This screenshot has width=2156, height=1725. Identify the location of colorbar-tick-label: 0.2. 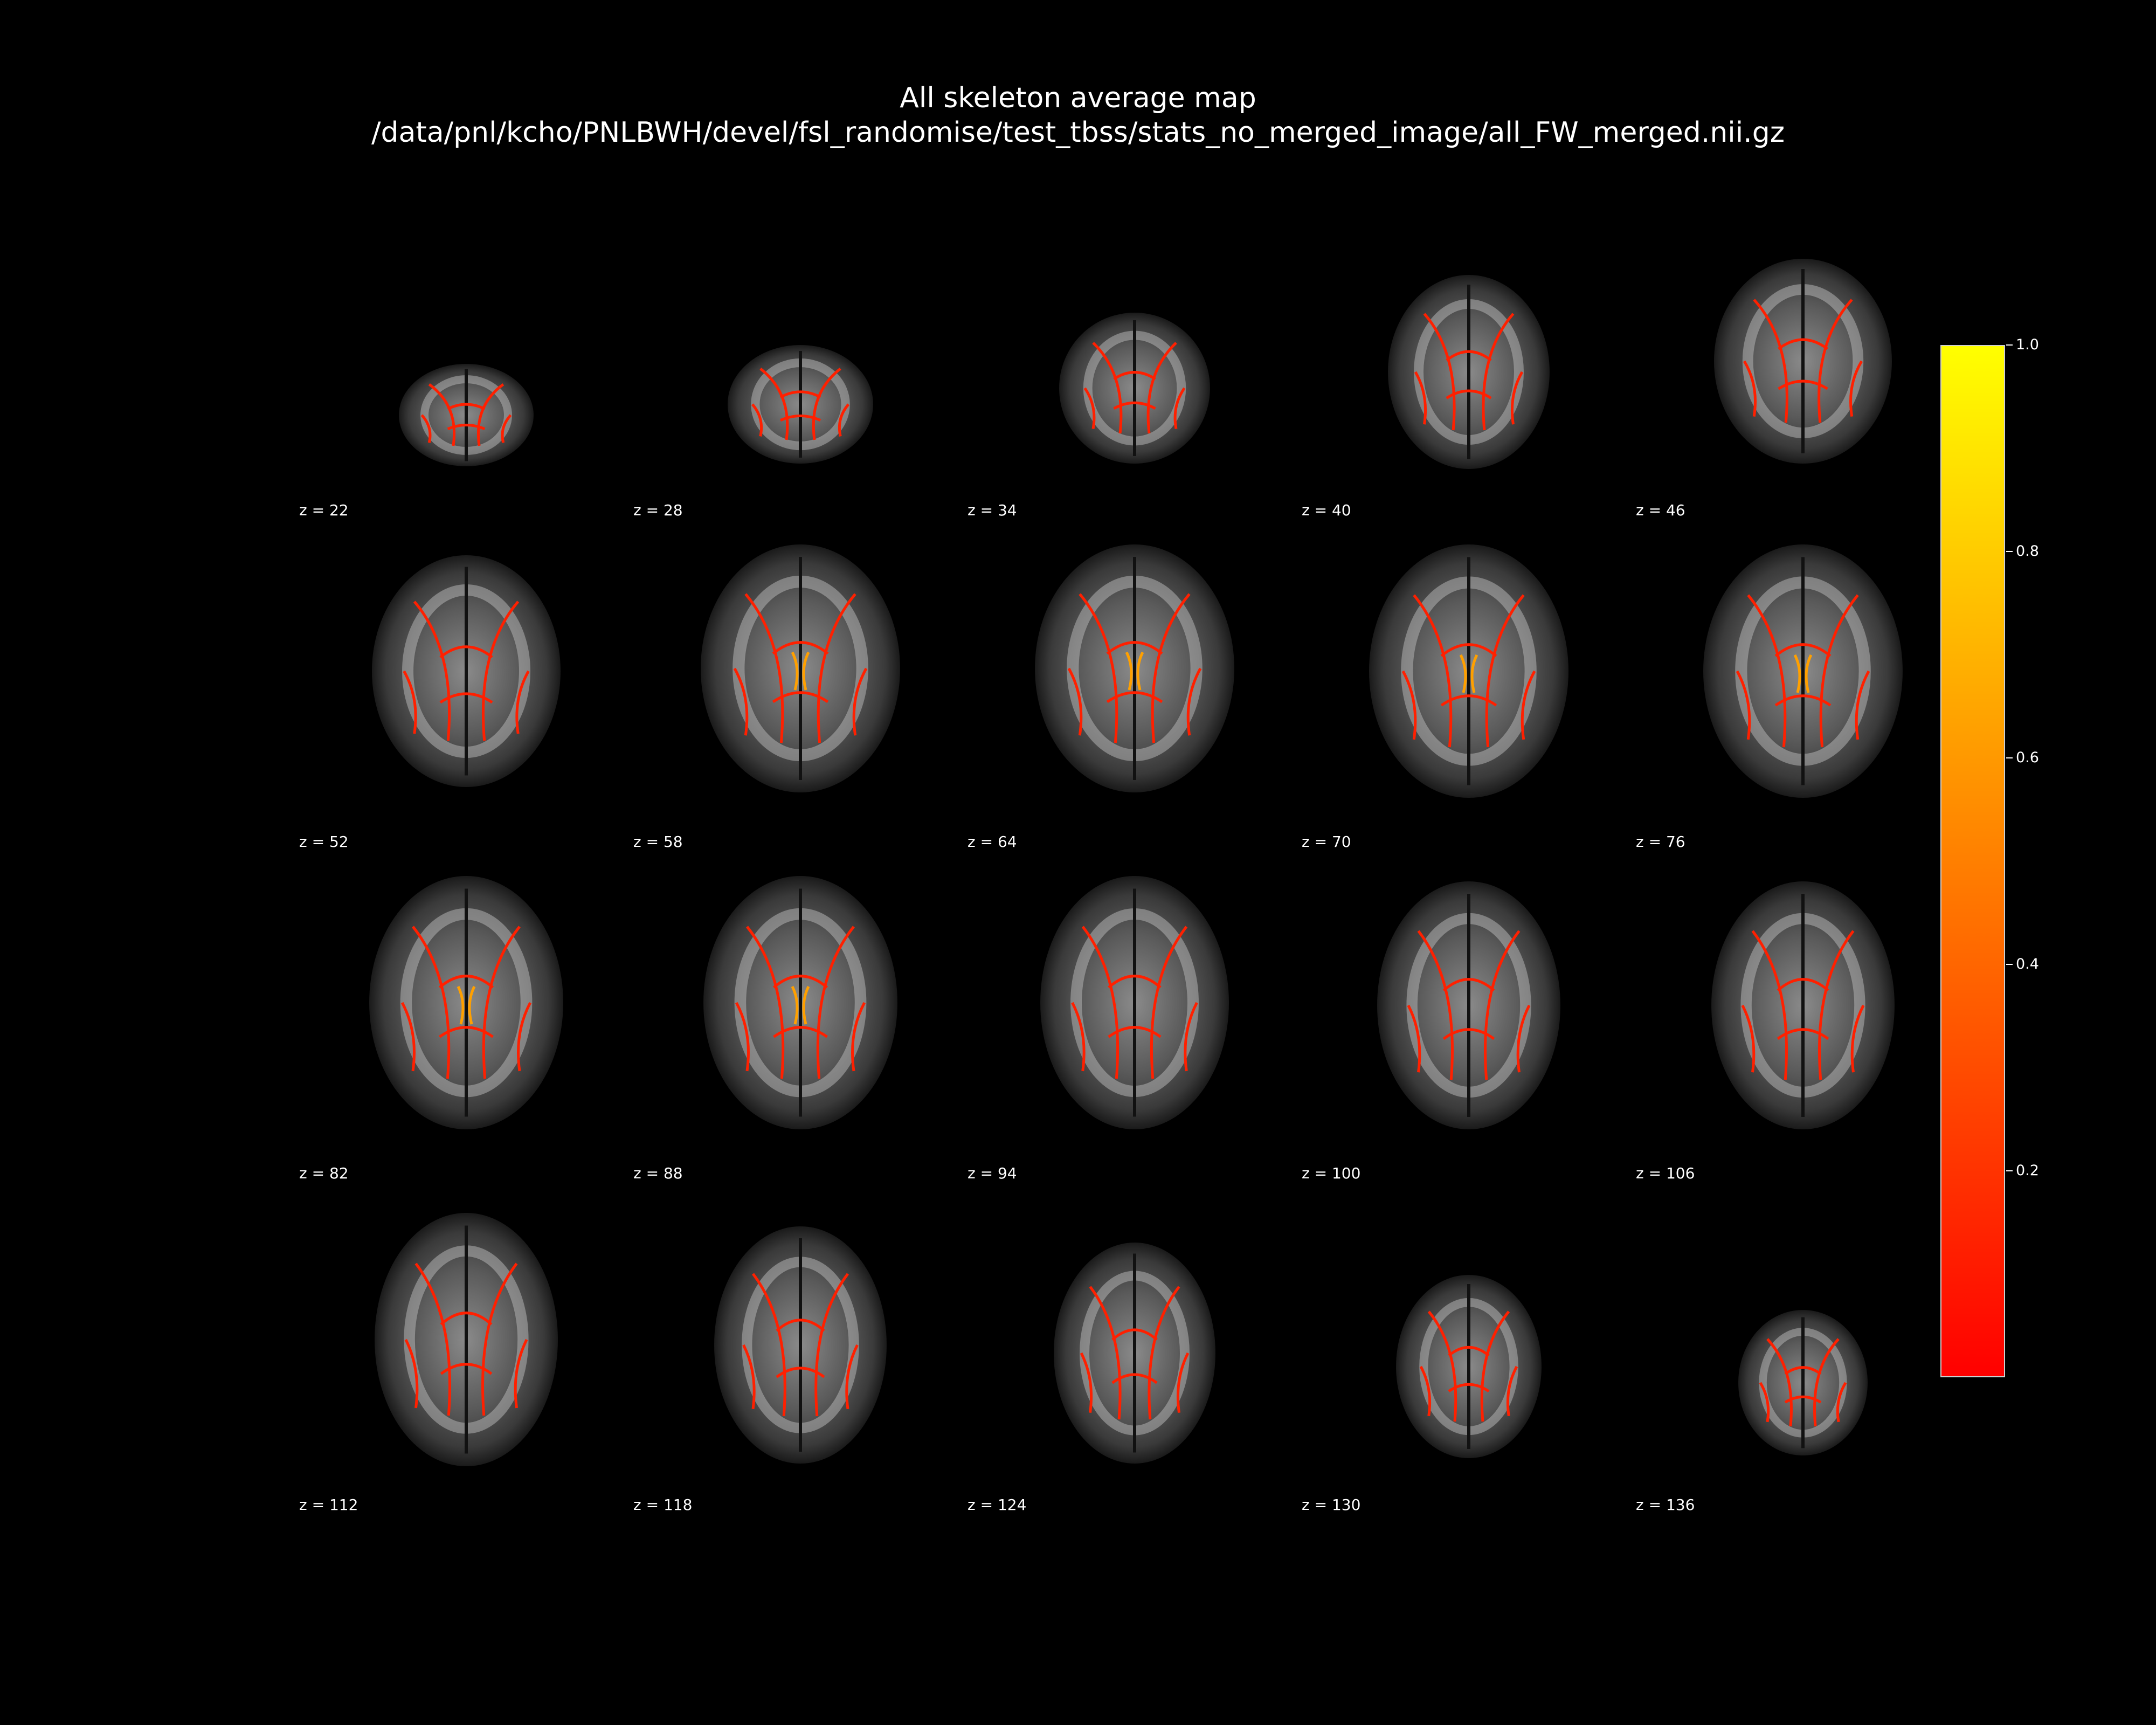
(2027, 1170).